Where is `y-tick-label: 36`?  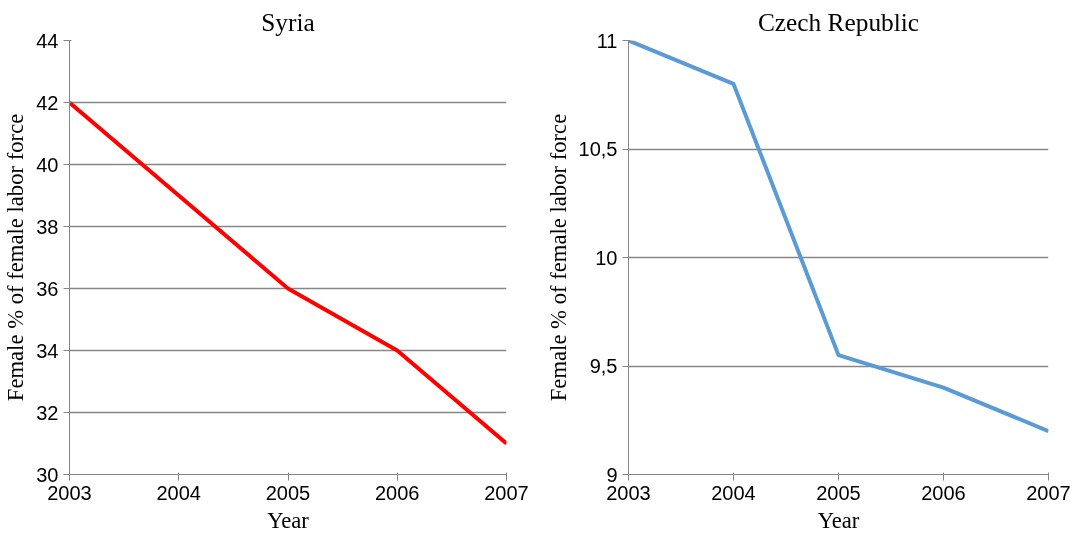 y-tick-label: 36 is located at coordinates (47, 288).